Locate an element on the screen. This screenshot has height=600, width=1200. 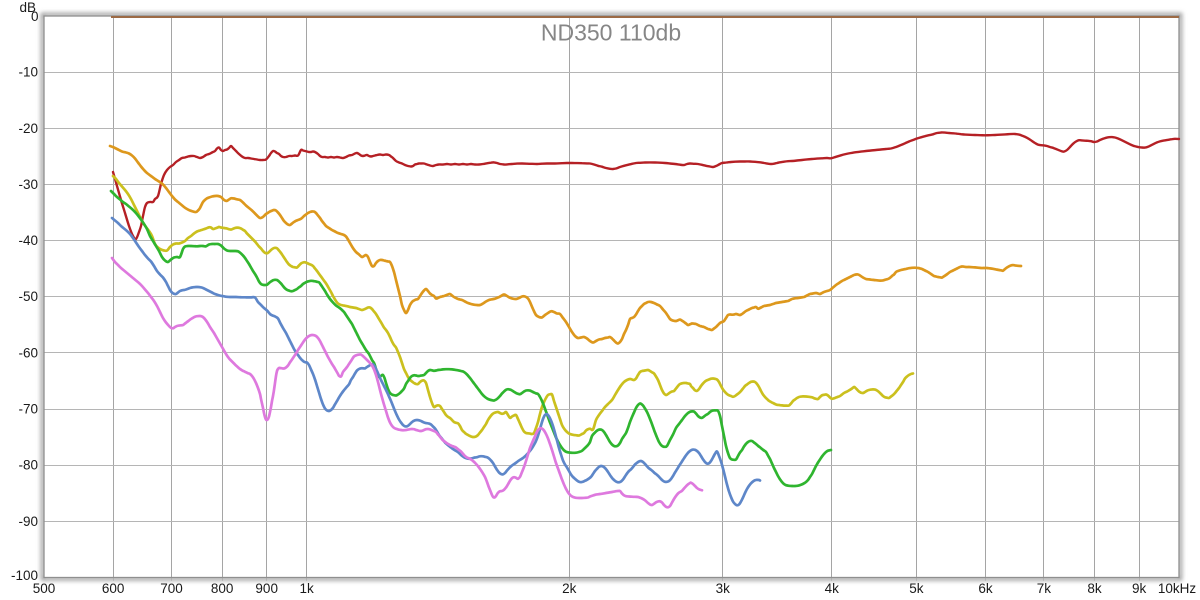
svg-text: 0 is located at coordinates (35, 16).